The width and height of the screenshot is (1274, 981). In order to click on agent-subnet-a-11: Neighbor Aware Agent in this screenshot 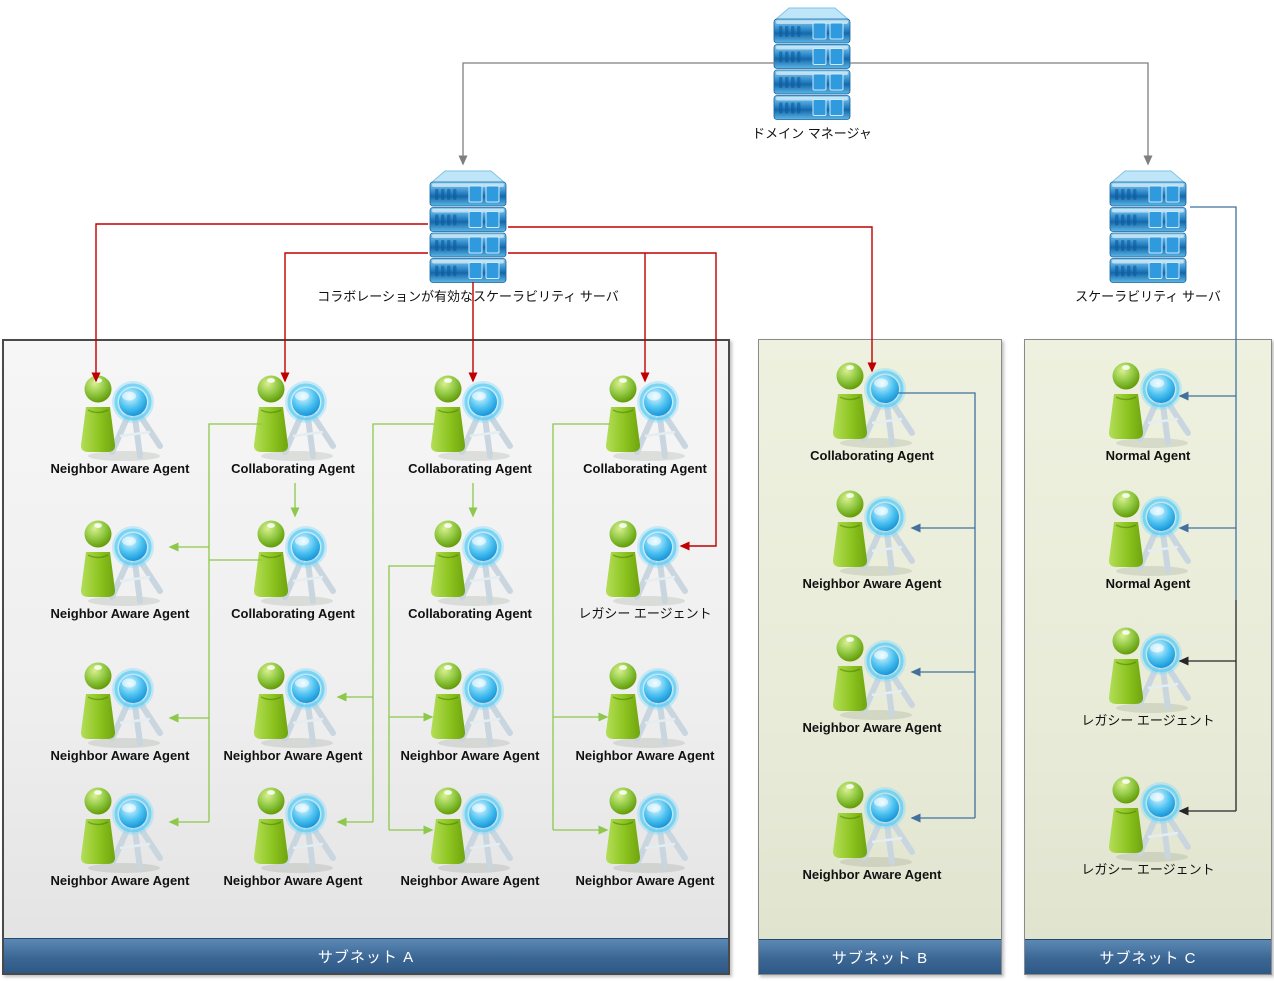, I will do `click(470, 712)`.